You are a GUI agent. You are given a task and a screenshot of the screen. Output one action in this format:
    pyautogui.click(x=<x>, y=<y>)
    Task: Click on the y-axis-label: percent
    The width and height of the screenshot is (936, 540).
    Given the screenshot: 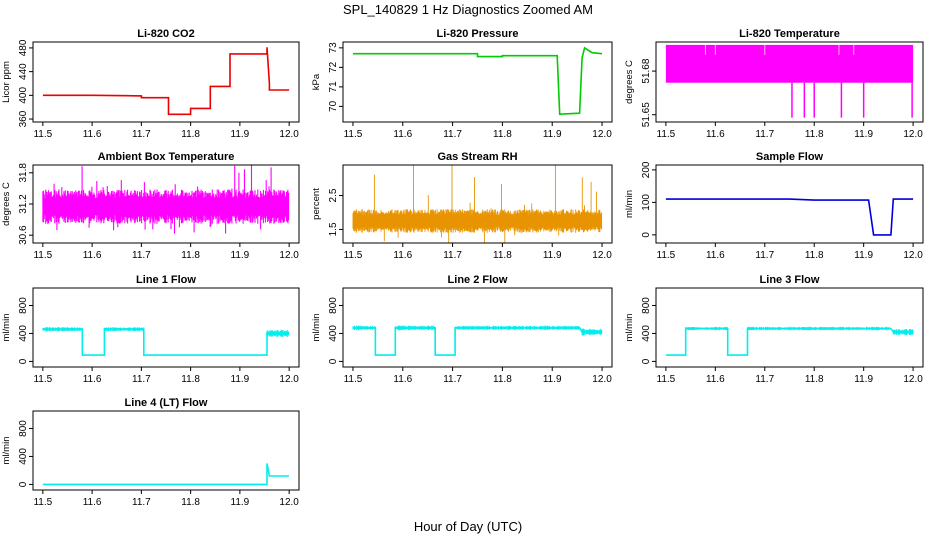 What is the action you would take?
    pyautogui.click(x=316, y=204)
    